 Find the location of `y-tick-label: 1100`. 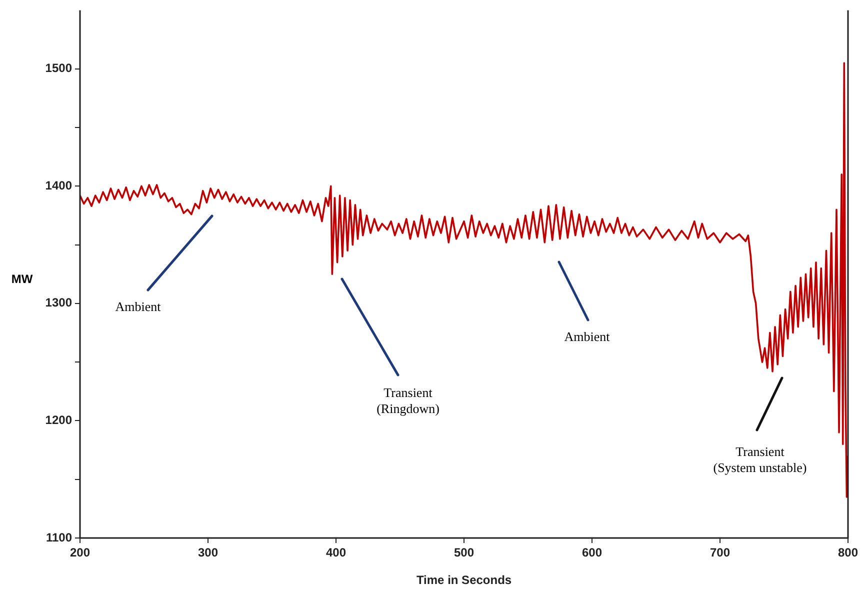

y-tick-label: 1100 is located at coordinates (59, 537).